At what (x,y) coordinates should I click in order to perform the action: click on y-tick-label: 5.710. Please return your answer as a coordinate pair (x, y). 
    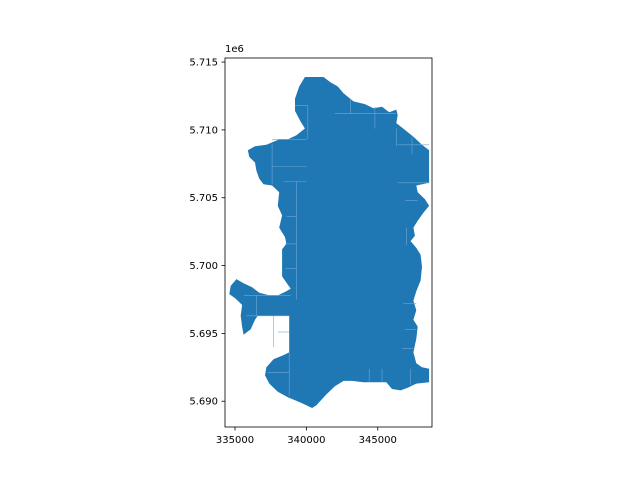
    Looking at the image, I should click on (203, 130).